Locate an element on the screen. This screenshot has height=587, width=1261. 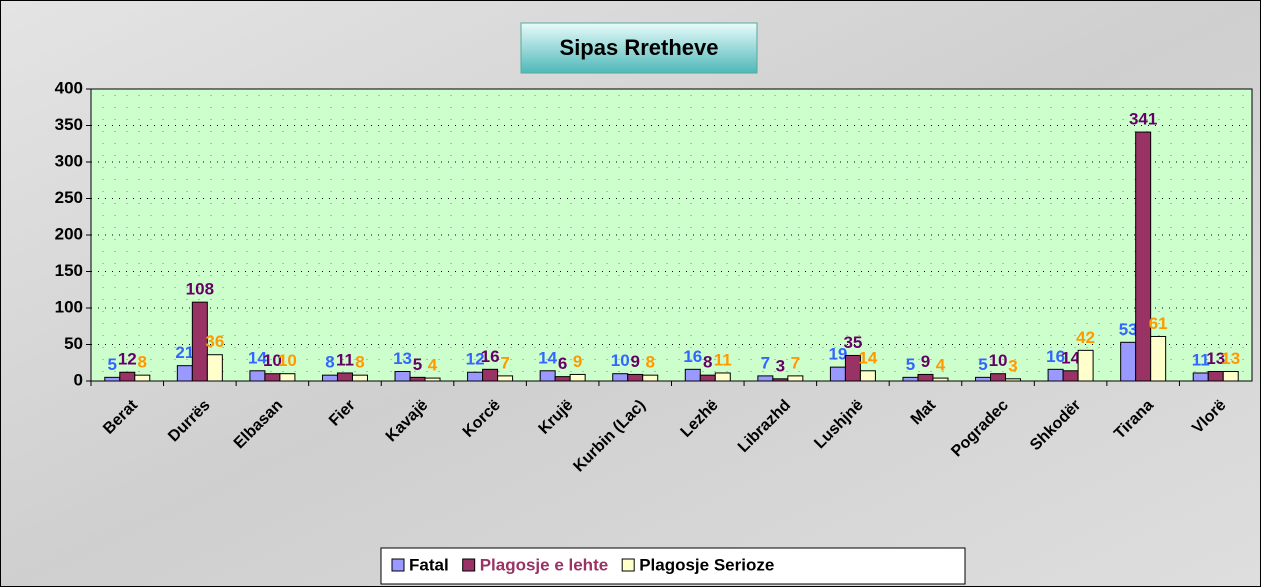
data-label: 341 is located at coordinates (1143, 119).